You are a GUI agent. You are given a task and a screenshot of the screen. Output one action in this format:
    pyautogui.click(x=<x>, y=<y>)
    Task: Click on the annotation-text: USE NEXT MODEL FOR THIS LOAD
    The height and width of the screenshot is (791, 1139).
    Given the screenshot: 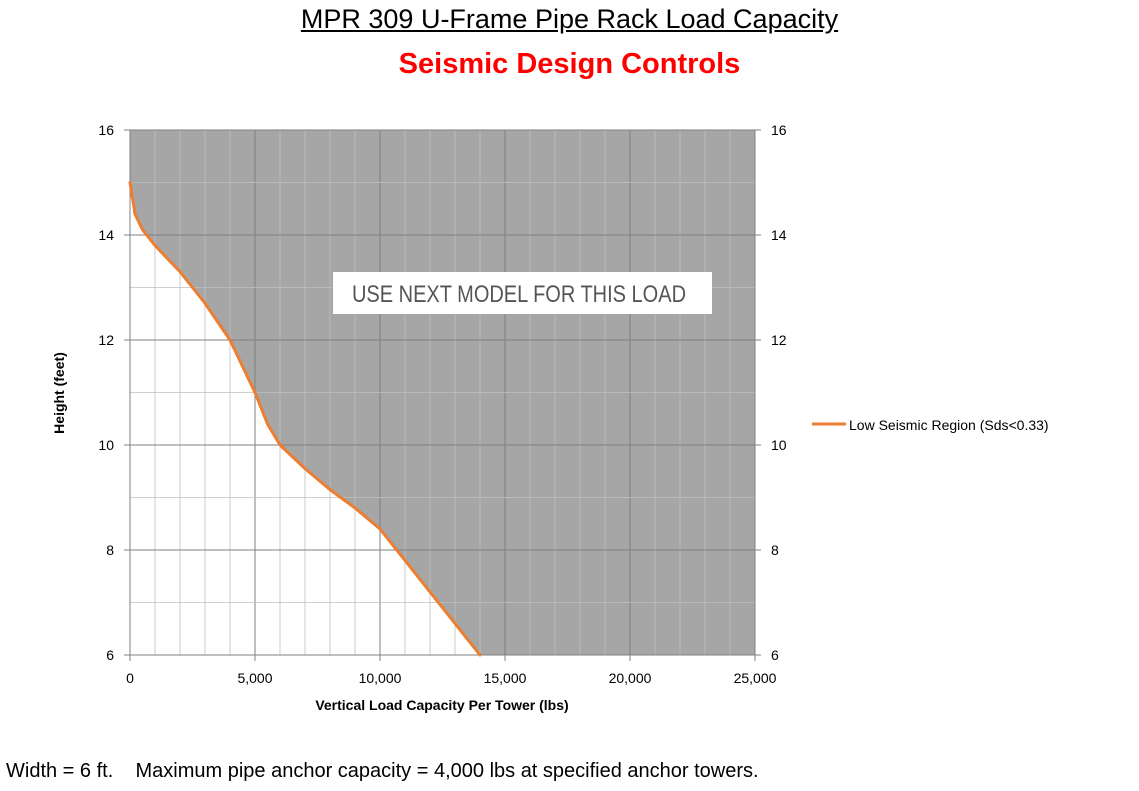 What is the action you would take?
    pyautogui.click(x=519, y=294)
    